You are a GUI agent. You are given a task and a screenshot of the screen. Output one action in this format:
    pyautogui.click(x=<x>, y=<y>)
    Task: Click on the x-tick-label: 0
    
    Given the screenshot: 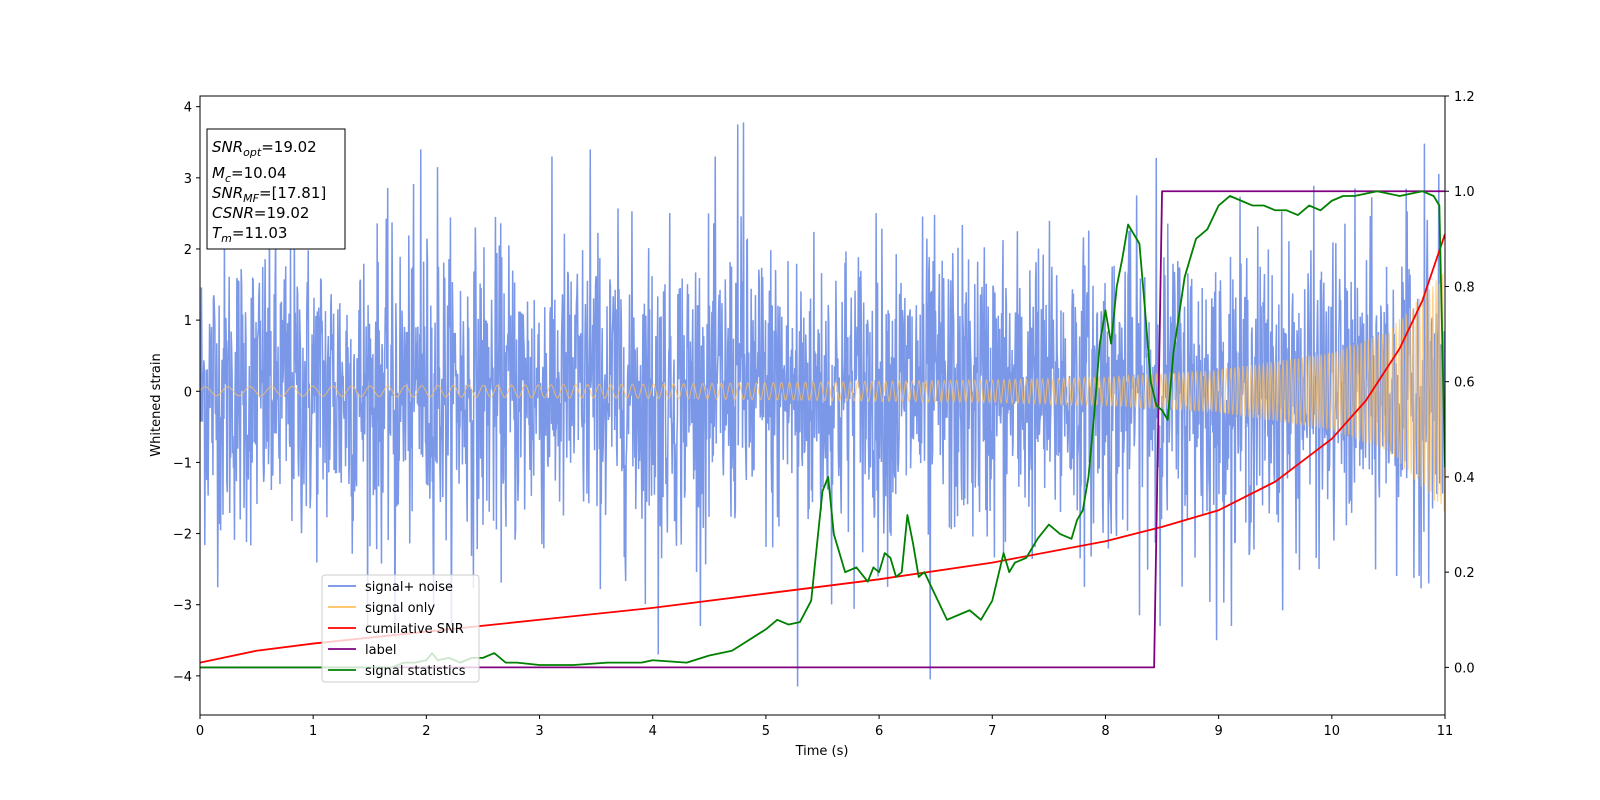 What is the action you would take?
    pyautogui.click(x=200, y=731)
    